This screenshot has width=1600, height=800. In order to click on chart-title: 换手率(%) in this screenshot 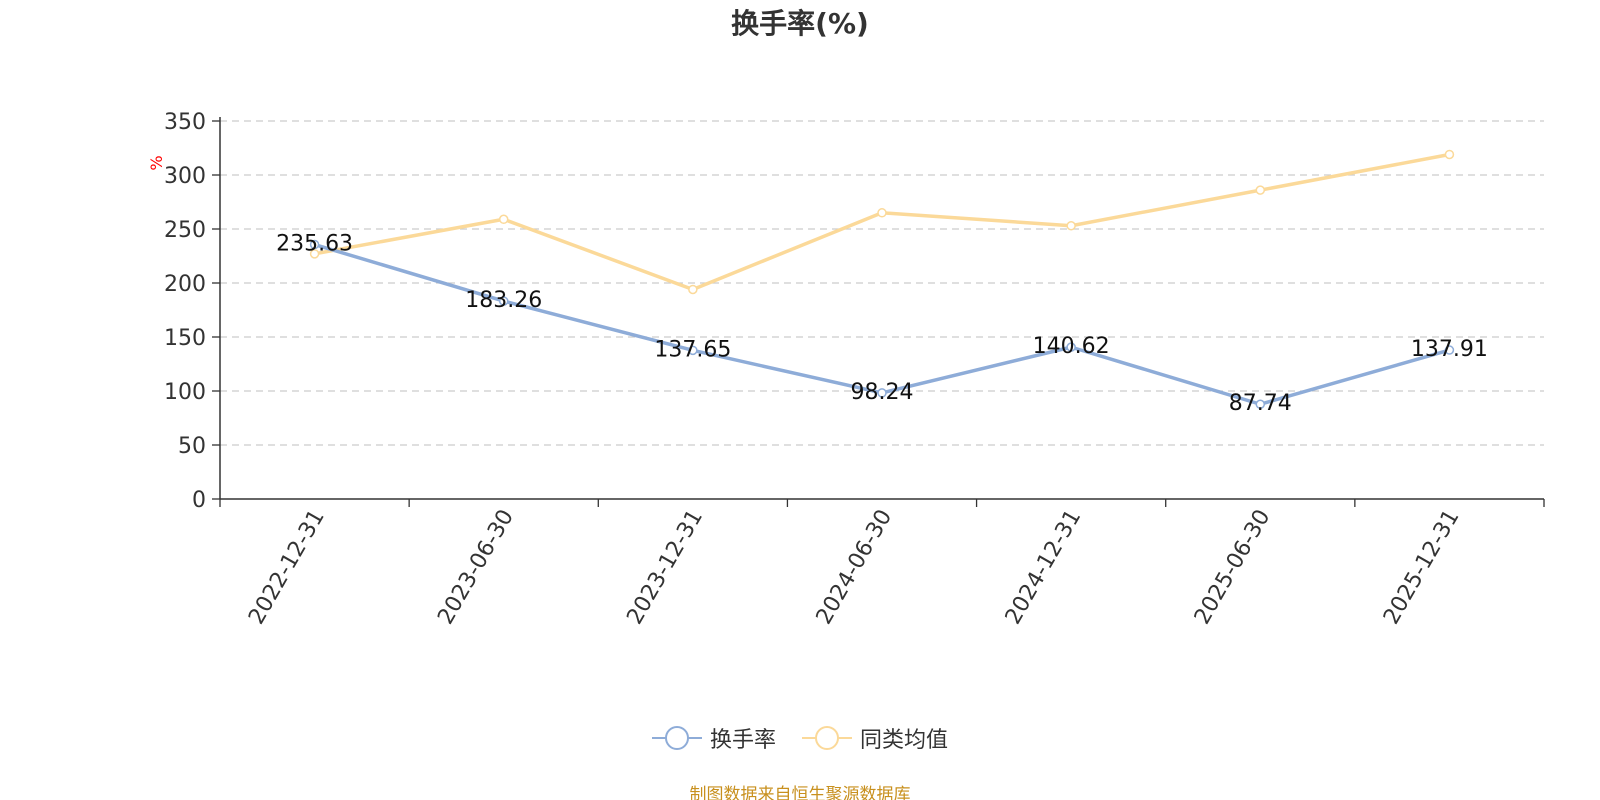, I will do `click(800, 23)`.